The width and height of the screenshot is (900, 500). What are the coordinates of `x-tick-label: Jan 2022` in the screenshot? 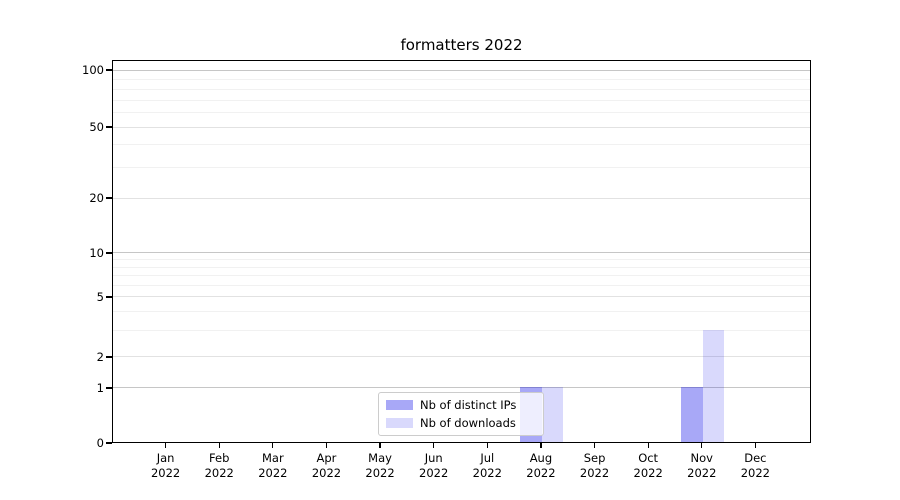 It's located at (165, 466).